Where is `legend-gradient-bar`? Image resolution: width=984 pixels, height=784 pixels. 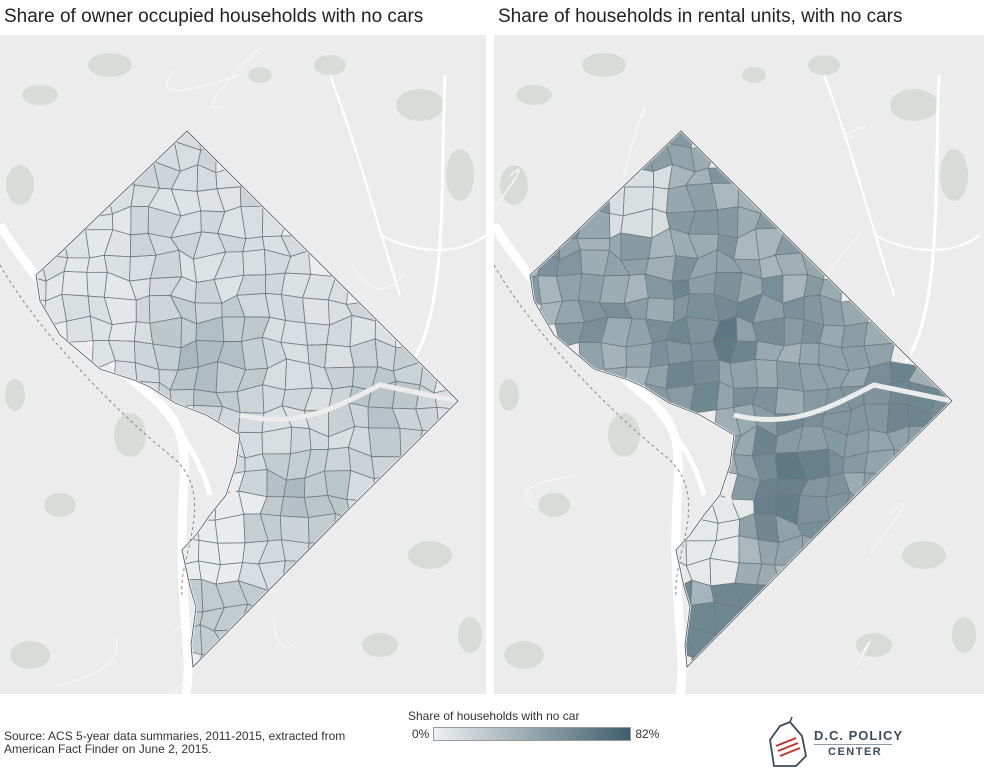 legend-gradient-bar is located at coordinates (532, 734).